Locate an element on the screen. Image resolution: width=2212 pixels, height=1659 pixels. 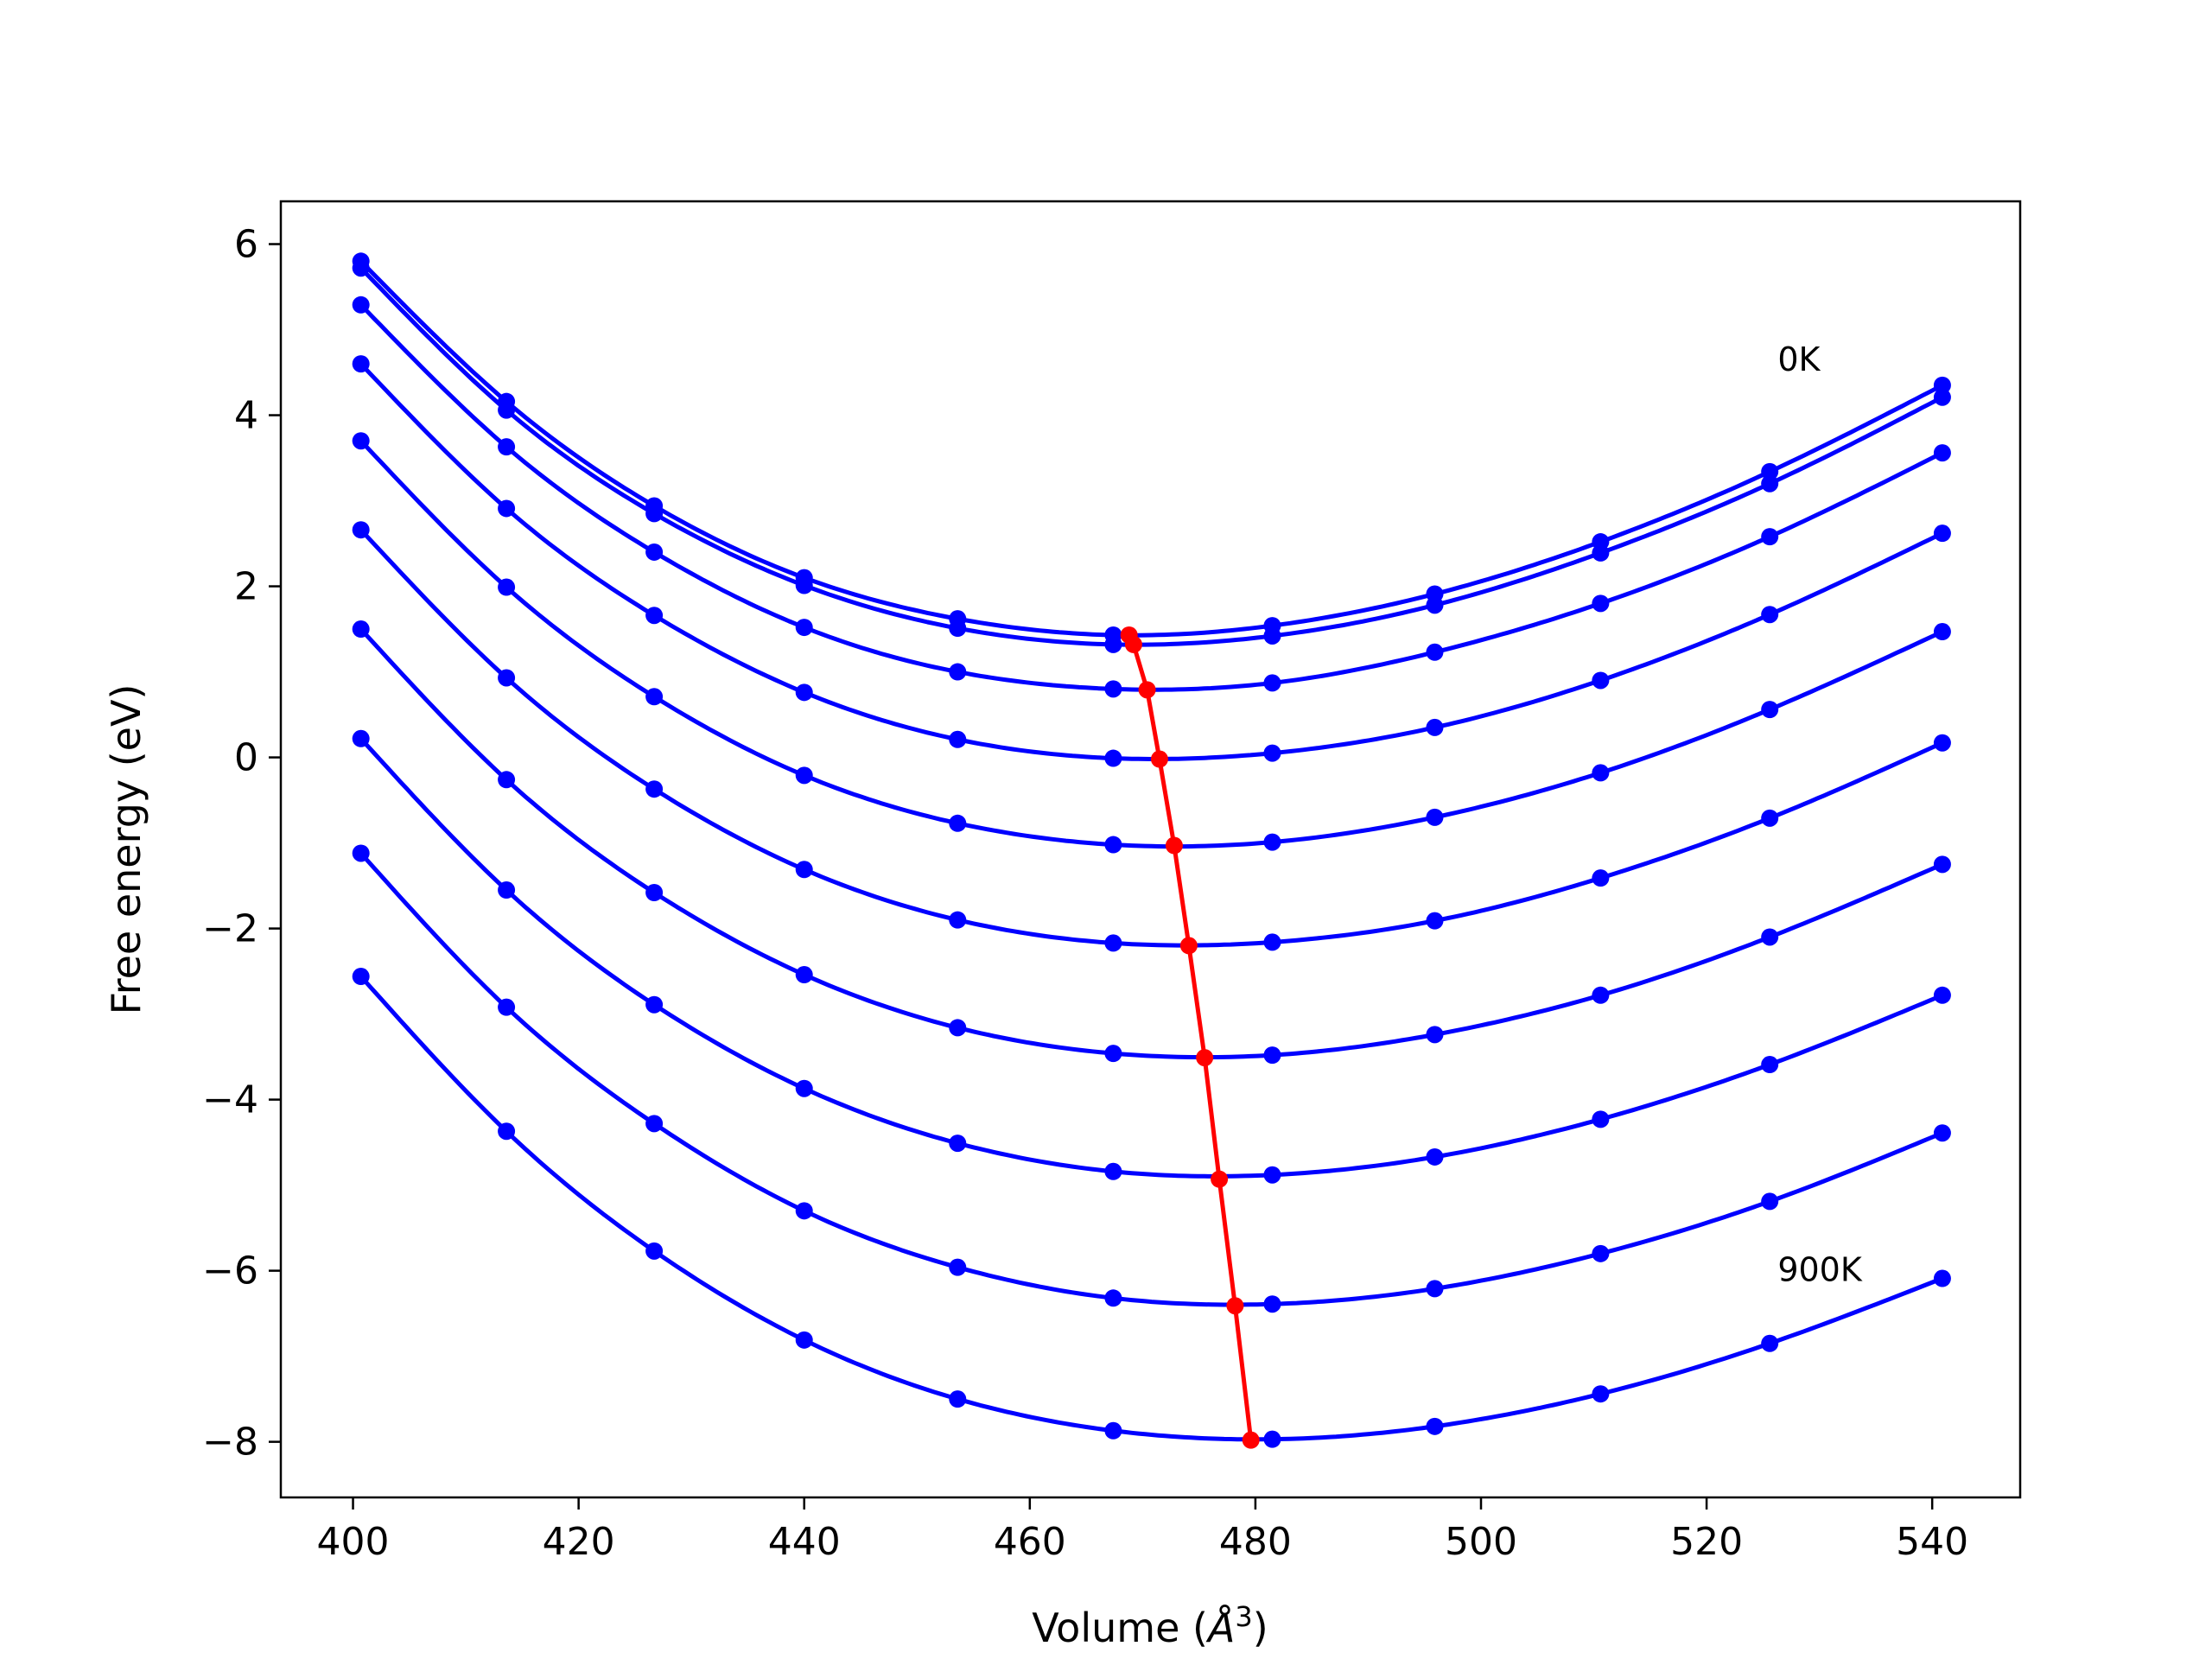
y-tick-label: 4 is located at coordinates (246, 416).